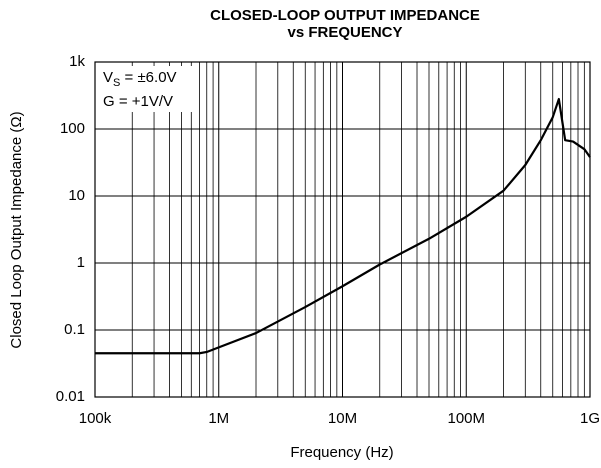  What do you see at coordinates (342, 418) in the screenshot?
I see `x-tick-label: 10M` at bounding box center [342, 418].